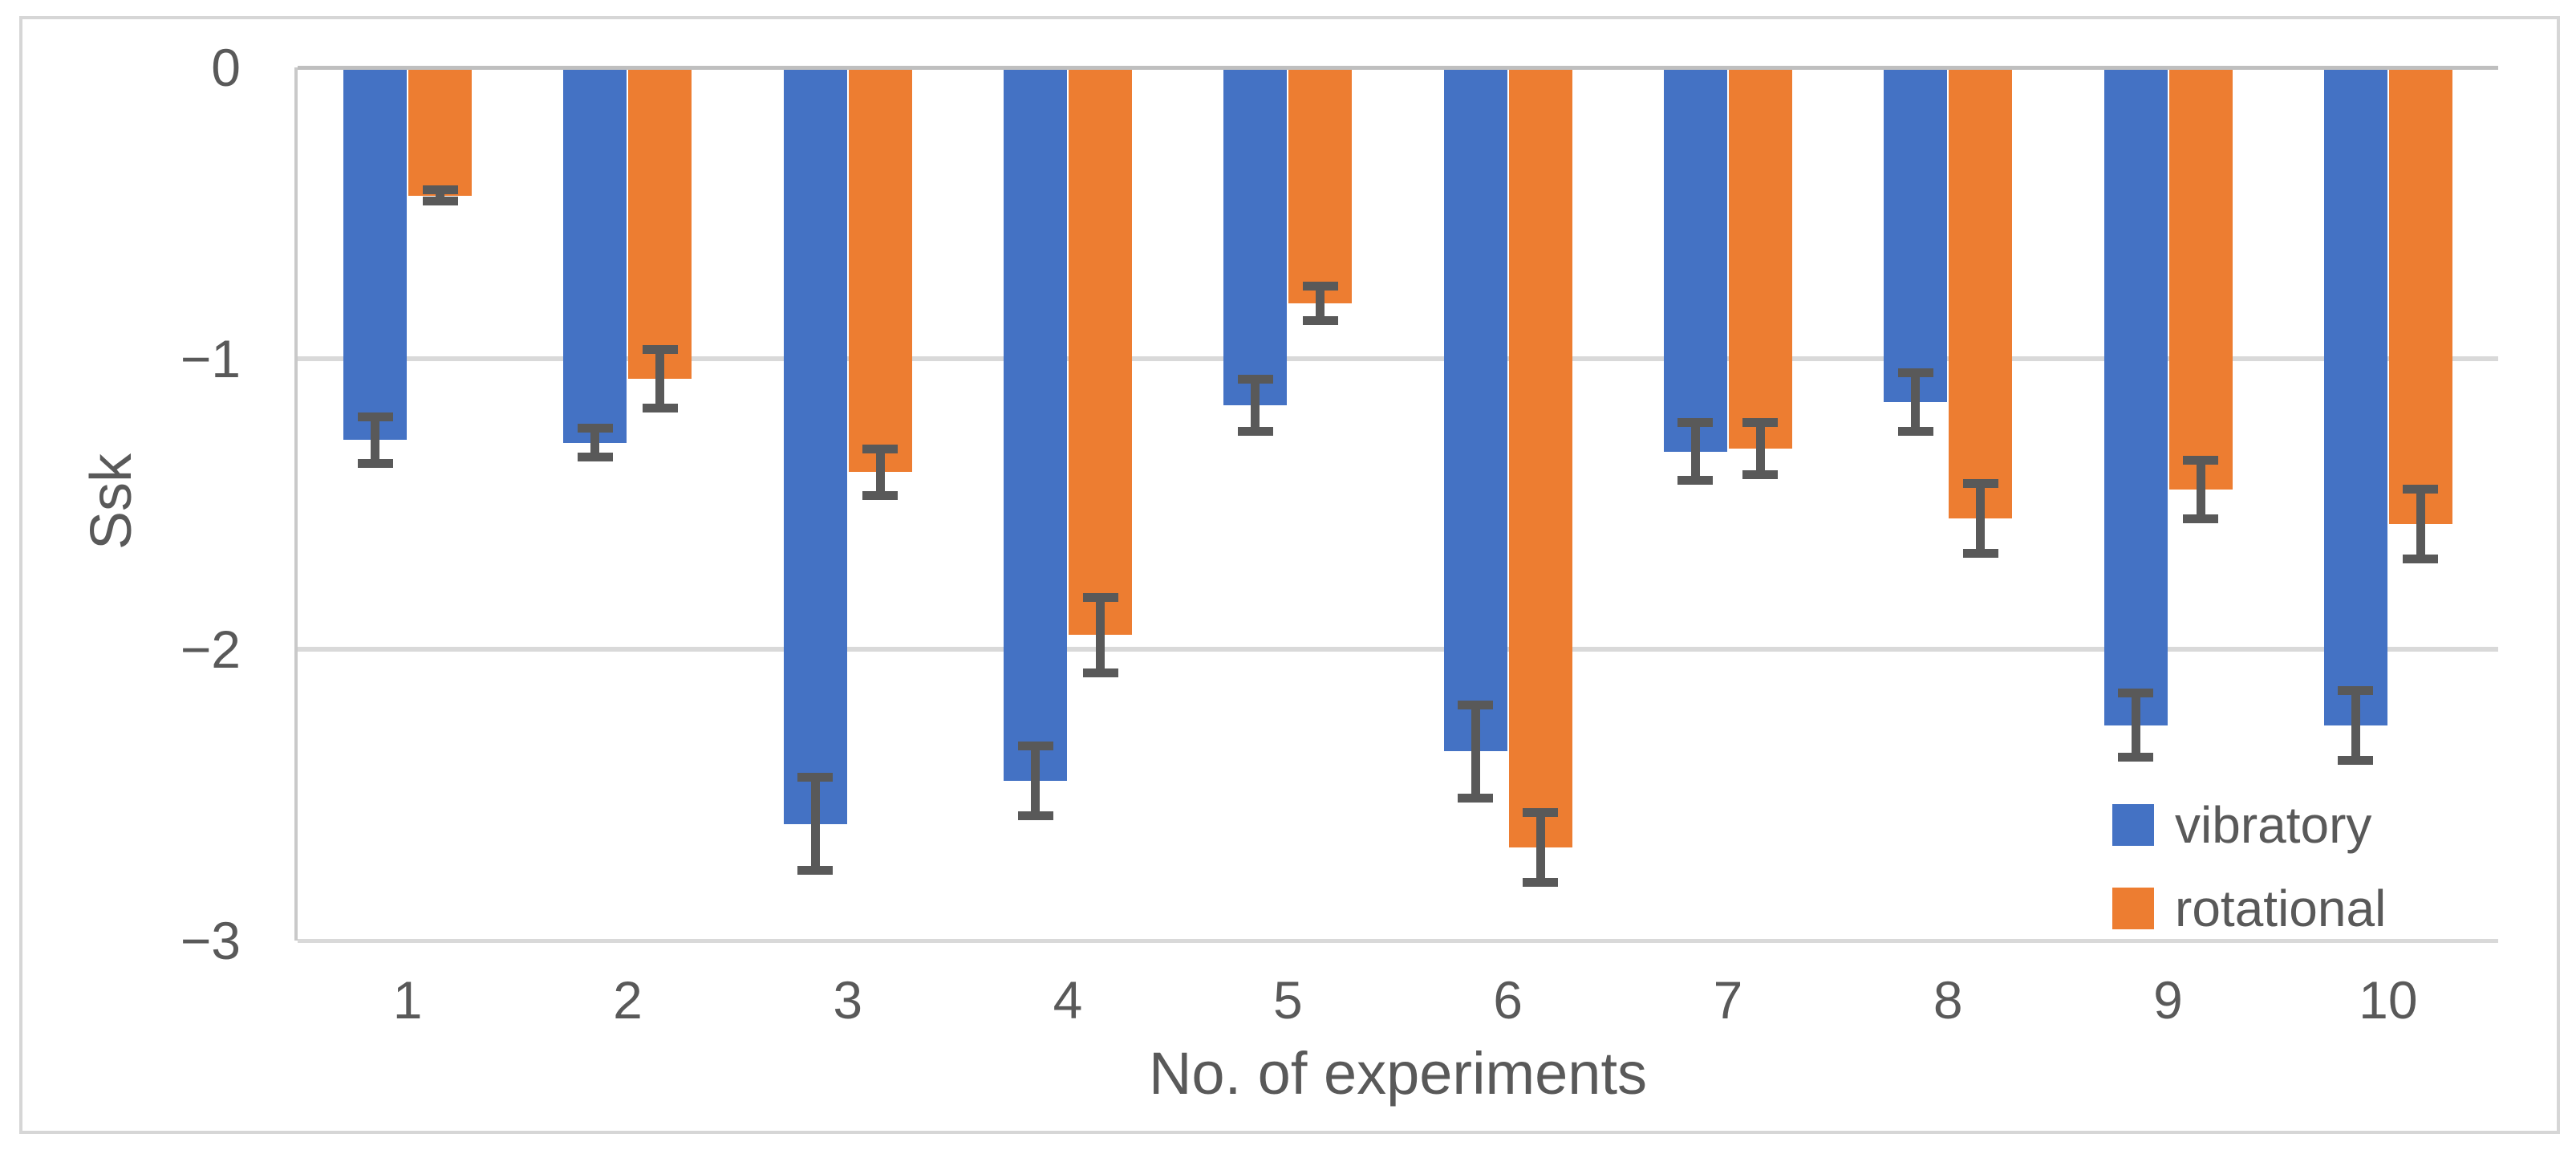  What do you see at coordinates (1508, 1000) in the screenshot?
I see `x-tick-label-6: 6` at bounding box center [1508, 1000].